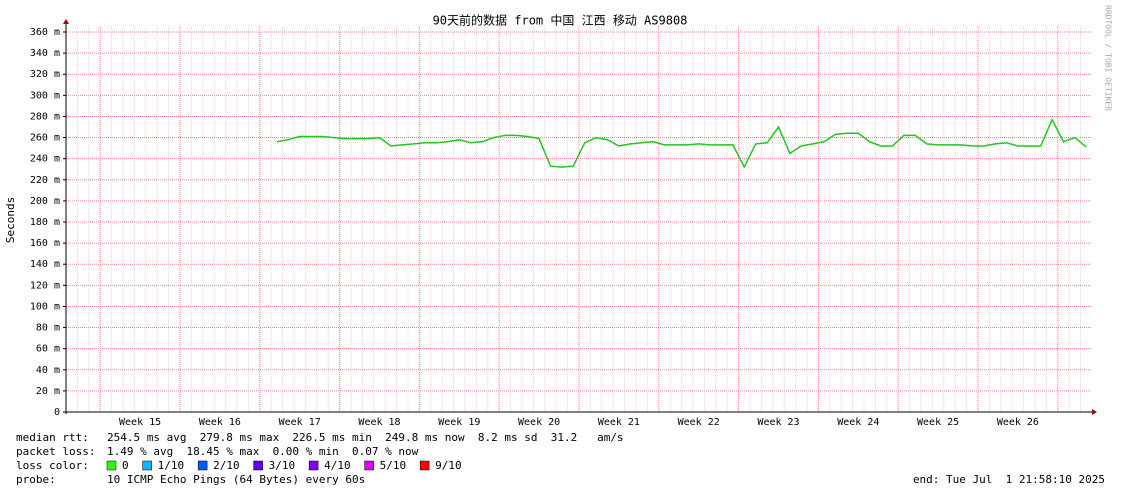  What do you see at coordinates (45, 285) in the screenshot?
I see `y-tick-label: 120 m` at bounding box center [45, 285].